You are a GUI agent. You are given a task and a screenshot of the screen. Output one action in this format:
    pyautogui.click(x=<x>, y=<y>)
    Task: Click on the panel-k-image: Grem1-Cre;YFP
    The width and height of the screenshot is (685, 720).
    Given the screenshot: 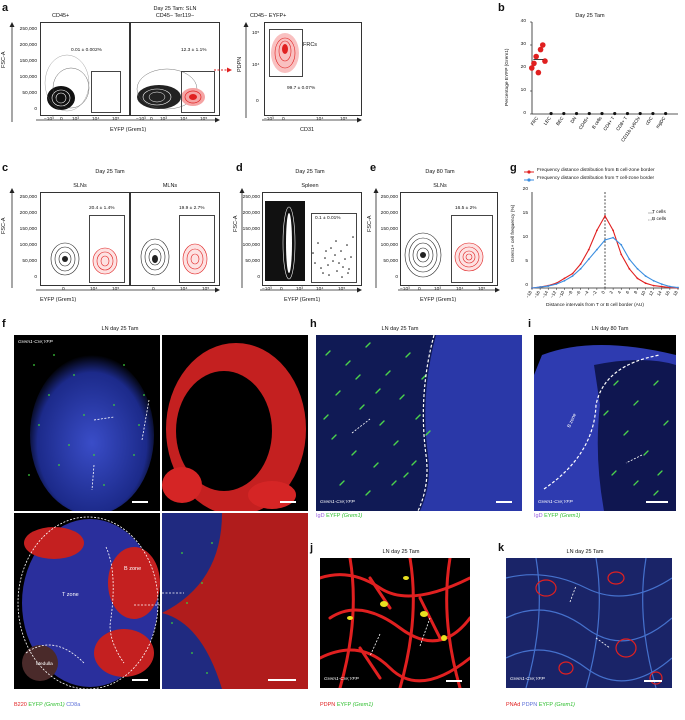 What is the action you would take?
    pyautogui.click(x=589, y=623)
    